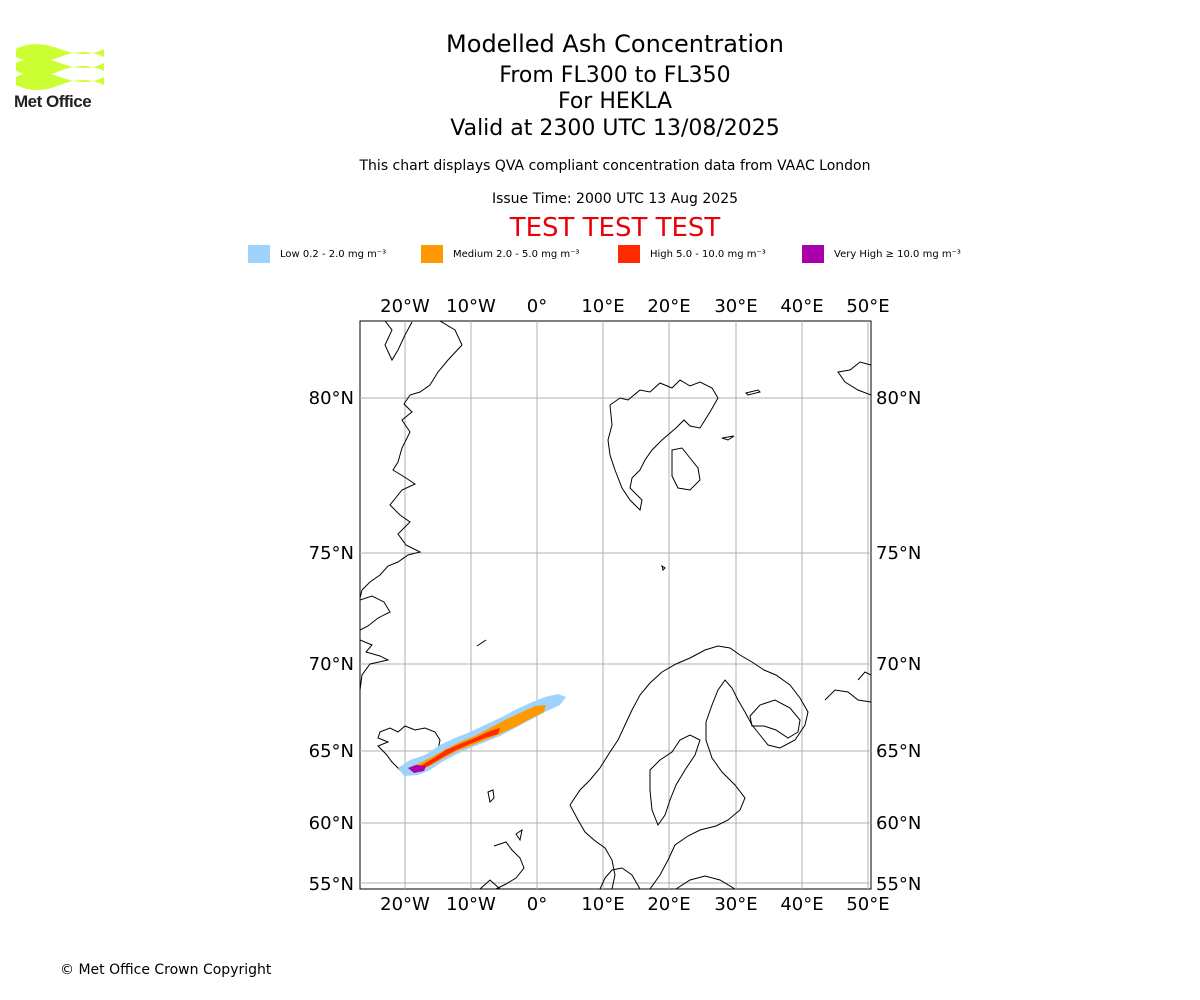 The image size is (1200, 1000). Describe the element at coordinates (634, 306) in the screenshot. I see `longitude-labels-top: 20°W 10°W 0° 10°E 20°E 30°E 40°E 50°E` at that location.